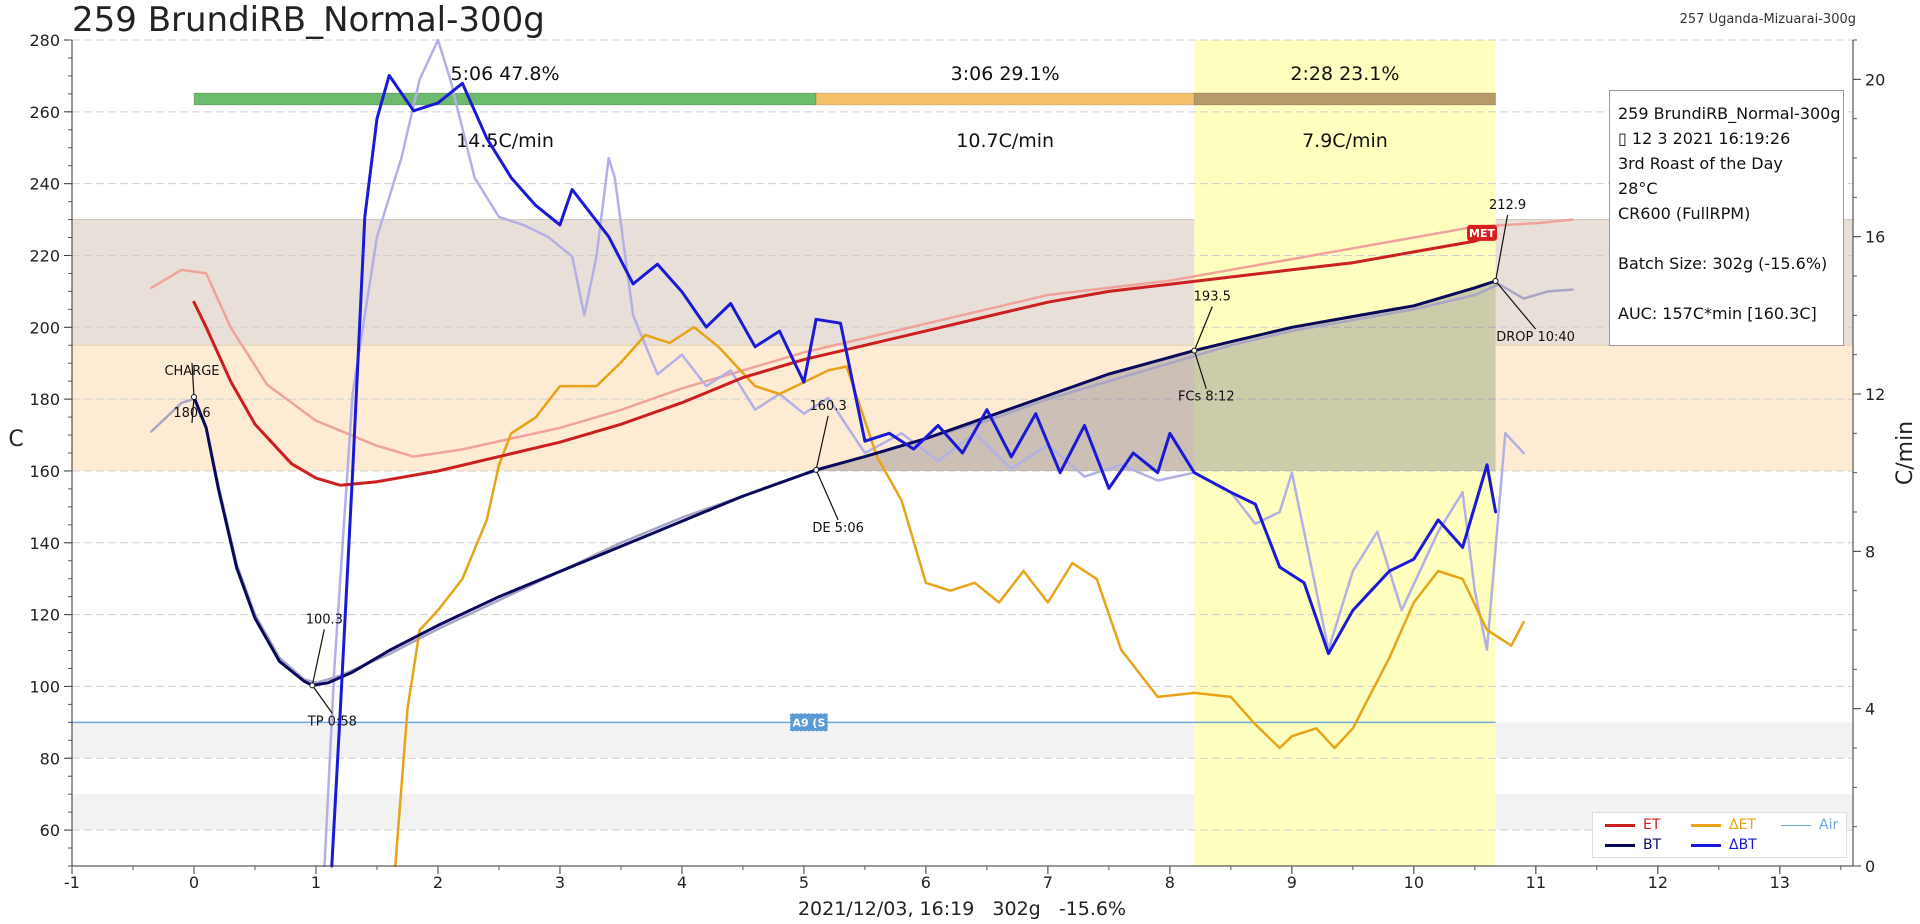 This screenshot has height=924, width=1920. What do you see at coordinates (50, 830) in the screenshot?
I see `y-tick-label: 60` at bounding box center [50, 830].